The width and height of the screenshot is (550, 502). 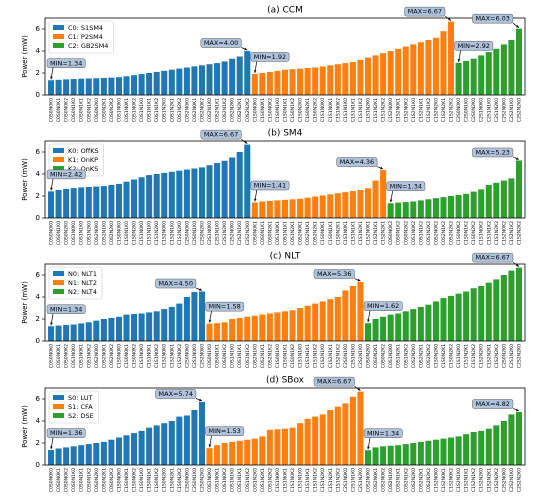 What do you see at coordinates (444, 233) in the screenshot?
I see `x-tick-label: C0S2N1K2` at bounding box center [444, 233].